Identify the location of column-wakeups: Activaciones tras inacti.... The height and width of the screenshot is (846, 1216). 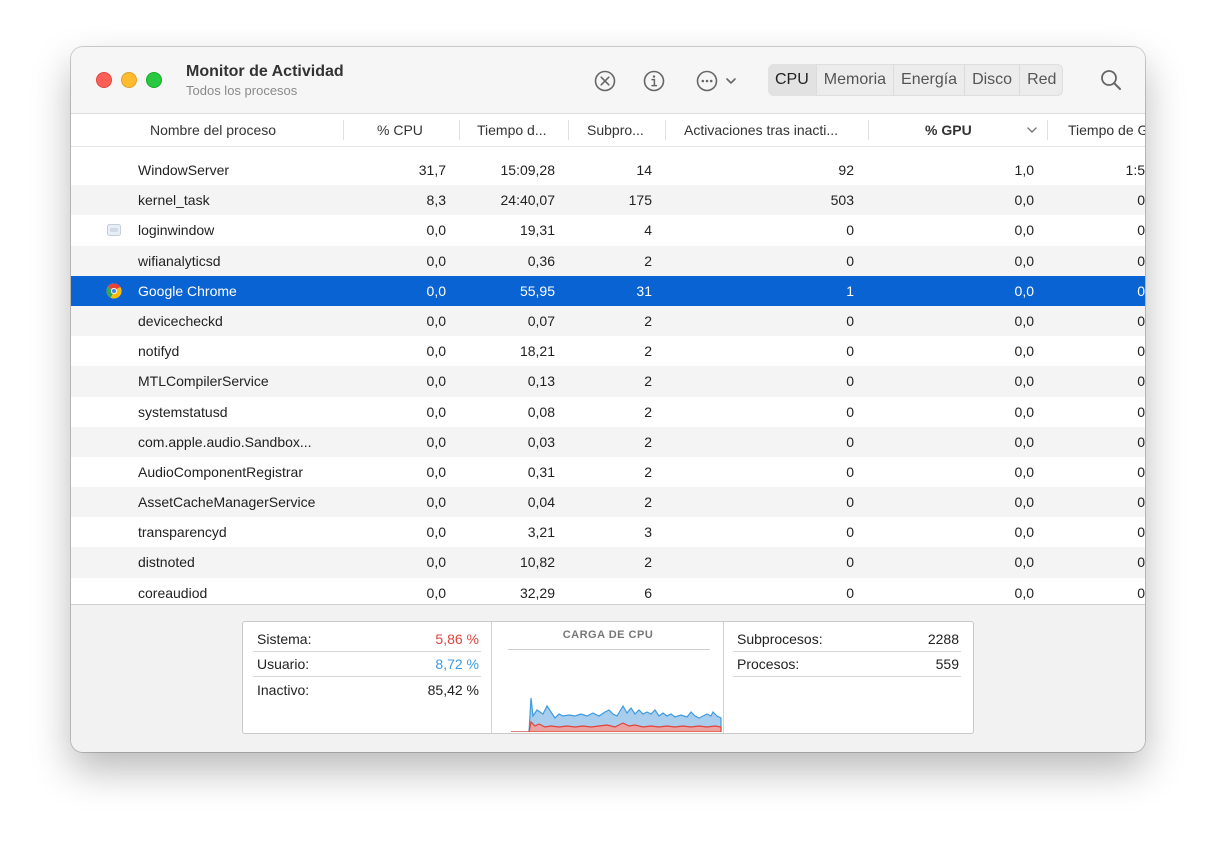
(761, 130).